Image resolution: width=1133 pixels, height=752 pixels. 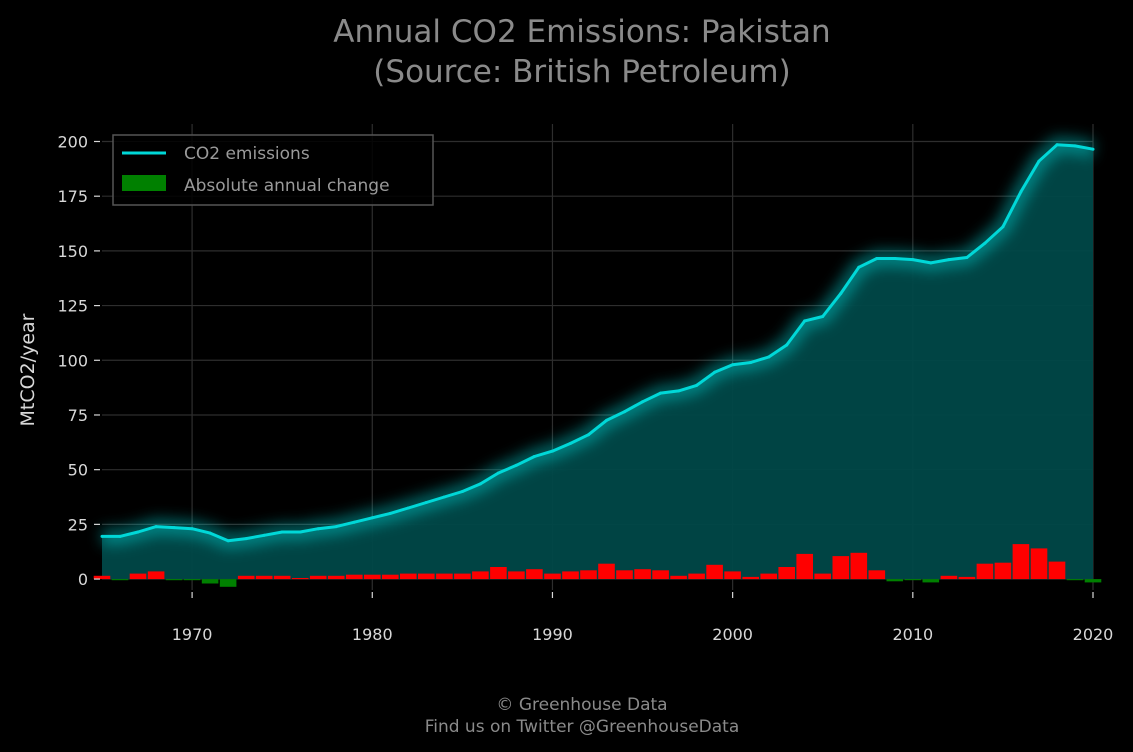 I want to click on legend: CO2 emissions Absolute annual change, so click(x=273, y=170).